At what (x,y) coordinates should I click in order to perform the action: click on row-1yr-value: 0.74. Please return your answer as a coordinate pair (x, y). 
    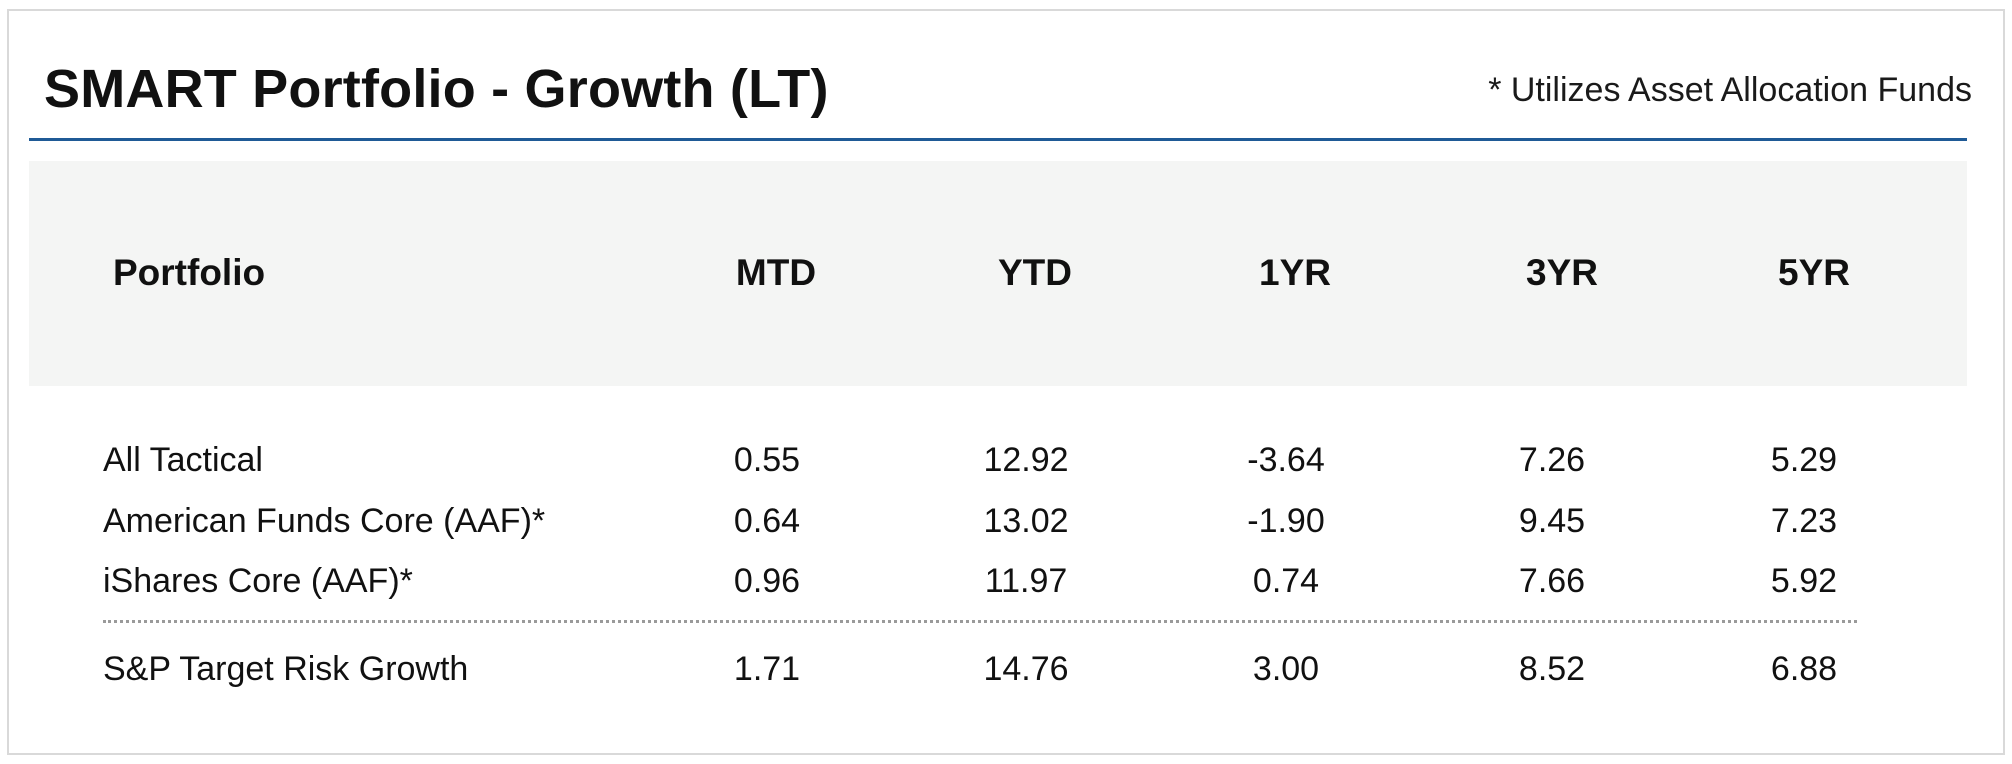
    Looking at the image, I should click on (1286, 581).